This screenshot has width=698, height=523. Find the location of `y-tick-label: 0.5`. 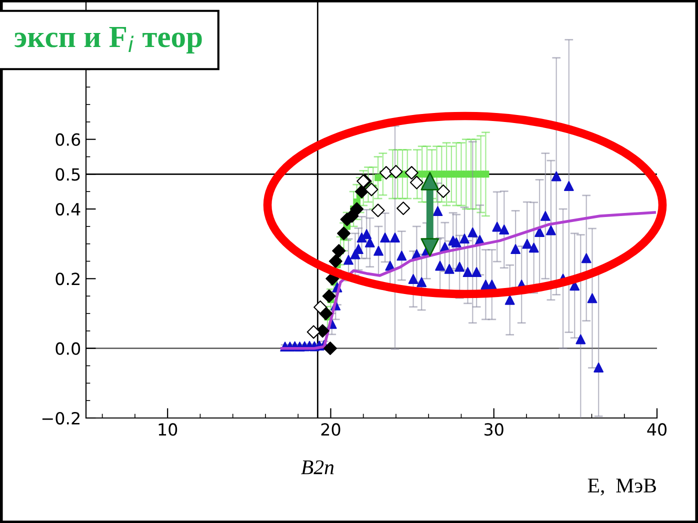

y-tick-label: 0.5 is located at coordinates (68, 174).